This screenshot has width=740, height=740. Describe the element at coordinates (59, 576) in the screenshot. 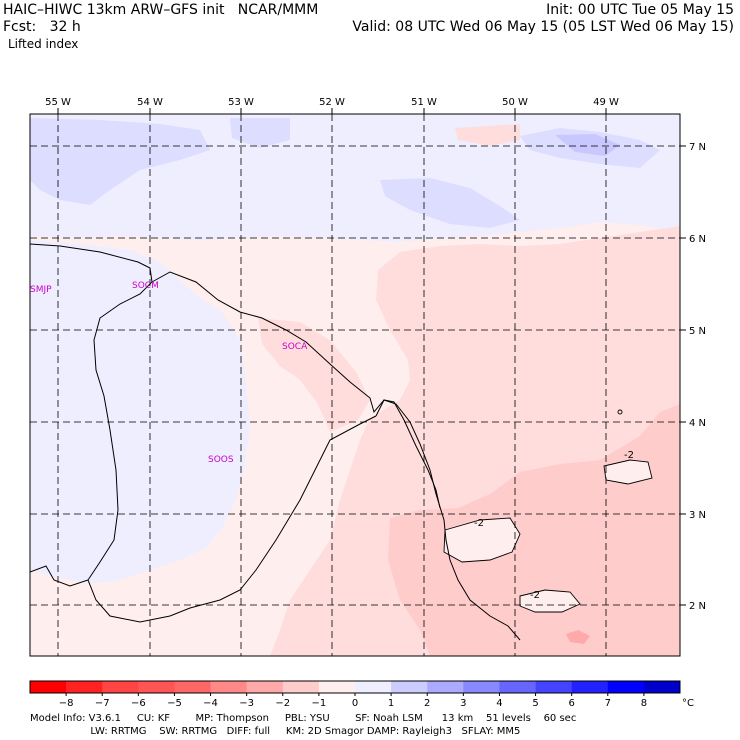

I see `border-west-south` at that location.